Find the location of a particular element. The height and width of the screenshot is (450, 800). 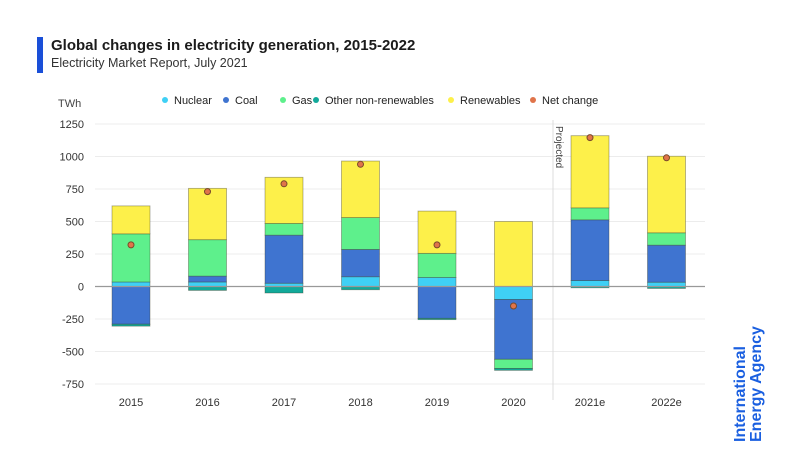

x-tick-label: 2017 is located at coordinates (284, 403).